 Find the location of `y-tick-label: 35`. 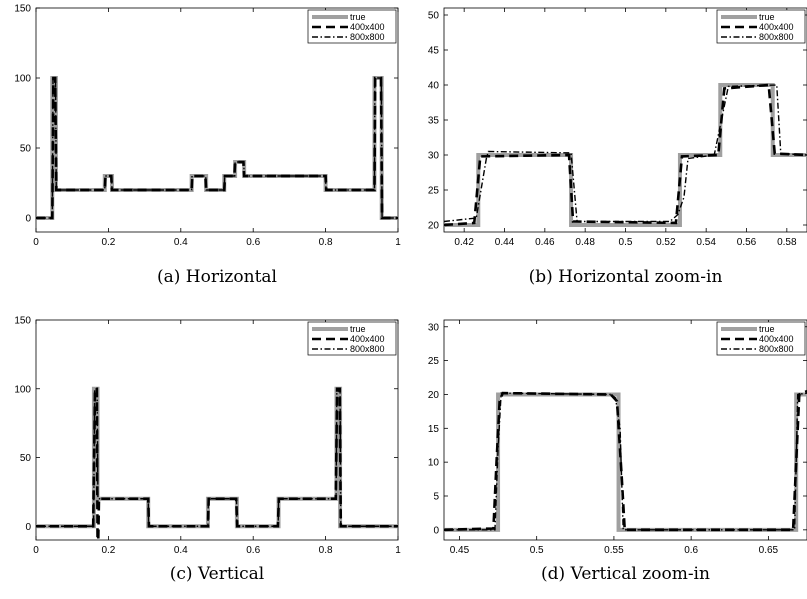

y-tick-label: 35 is located at coordinates (434, 121).